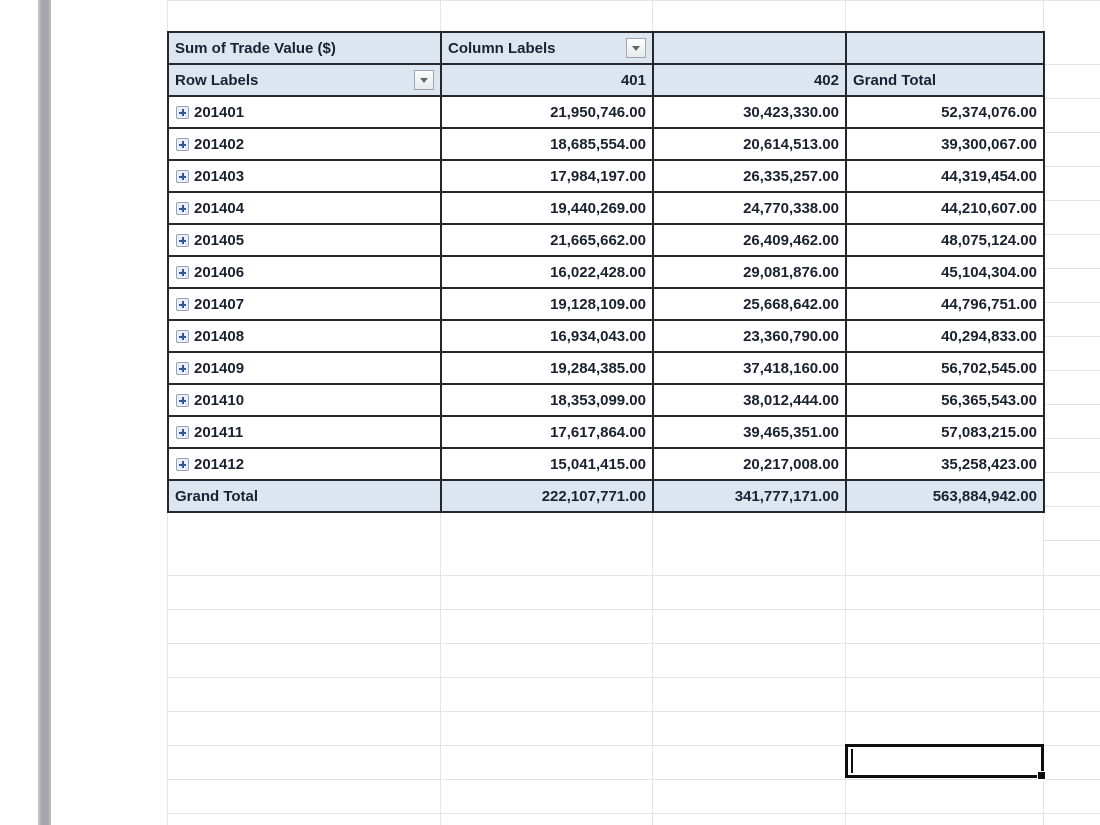  Describe the element at coordinates (547, 112) in the screenshot. I see `value-cell: 21,950,746.00` at that location.